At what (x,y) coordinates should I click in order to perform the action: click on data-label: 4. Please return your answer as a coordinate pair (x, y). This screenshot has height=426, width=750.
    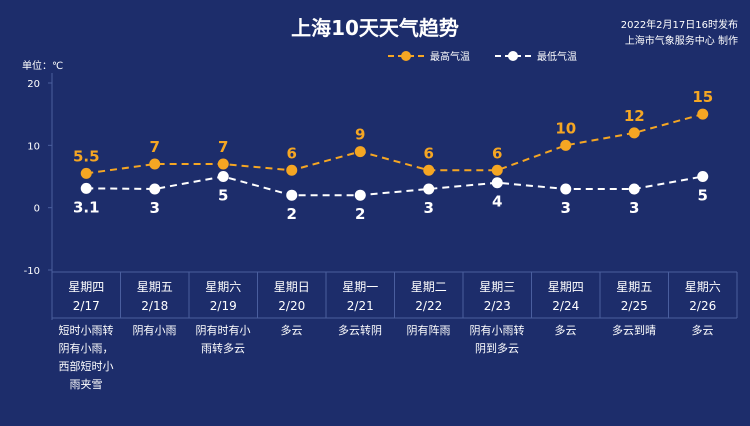
    Looking at the image, I should click on (497, 202).